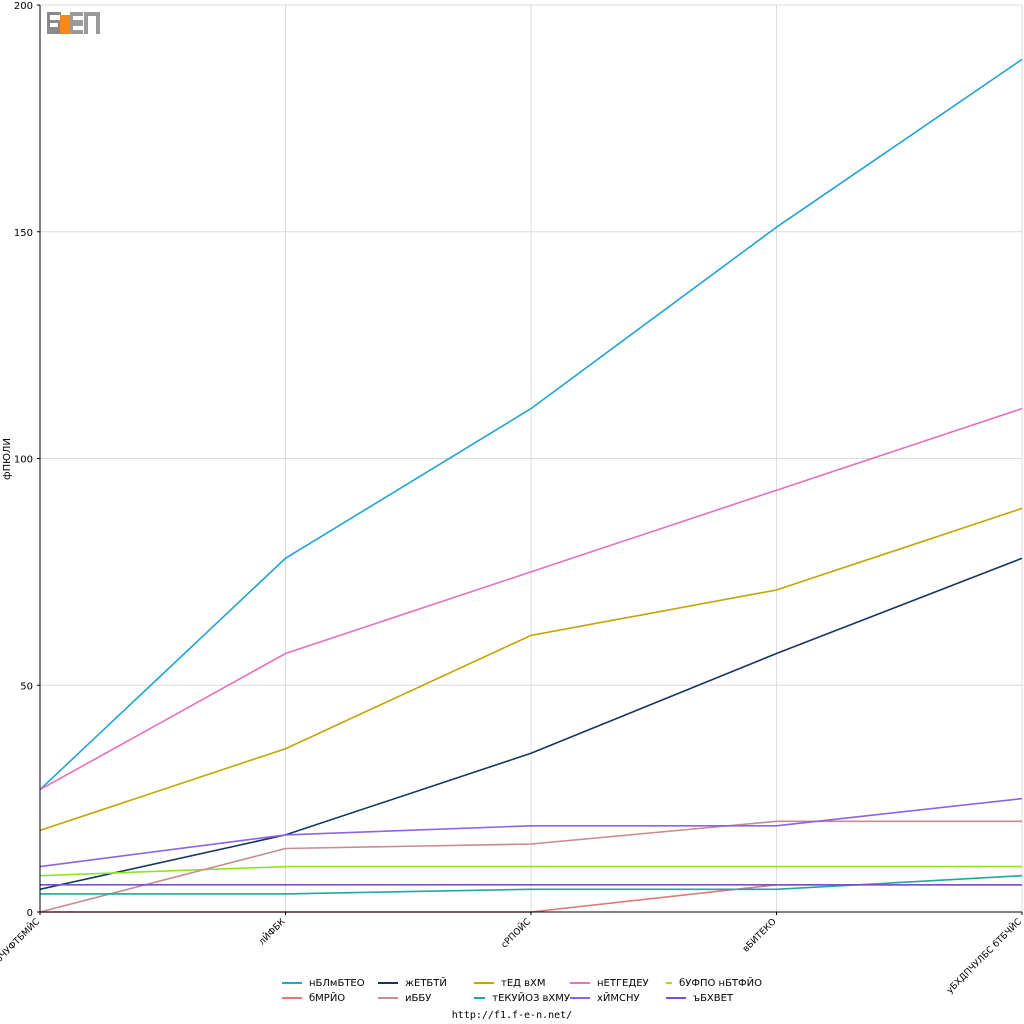 The height and width of the screenshot is (1024, 1024). I want to click on x-tick-label: уБХДПЧУЛБС бТБЧЙС, so click(984, 956).